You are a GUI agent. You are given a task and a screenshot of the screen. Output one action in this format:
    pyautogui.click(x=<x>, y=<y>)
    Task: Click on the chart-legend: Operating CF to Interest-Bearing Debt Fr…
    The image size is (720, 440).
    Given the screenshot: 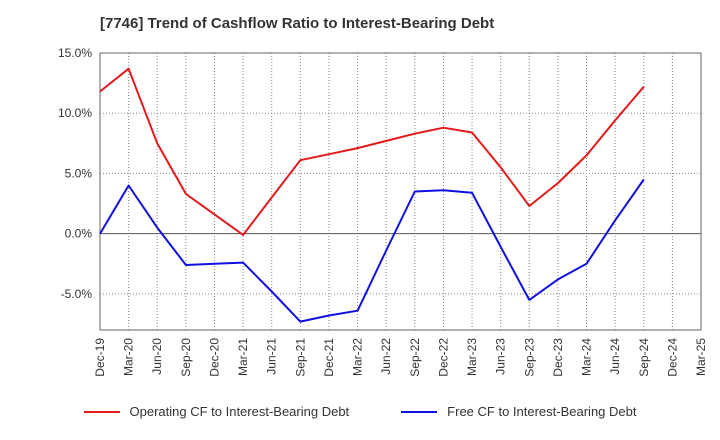 What is the action you would take?
    pyautogui.click(x=360, y=411)
    